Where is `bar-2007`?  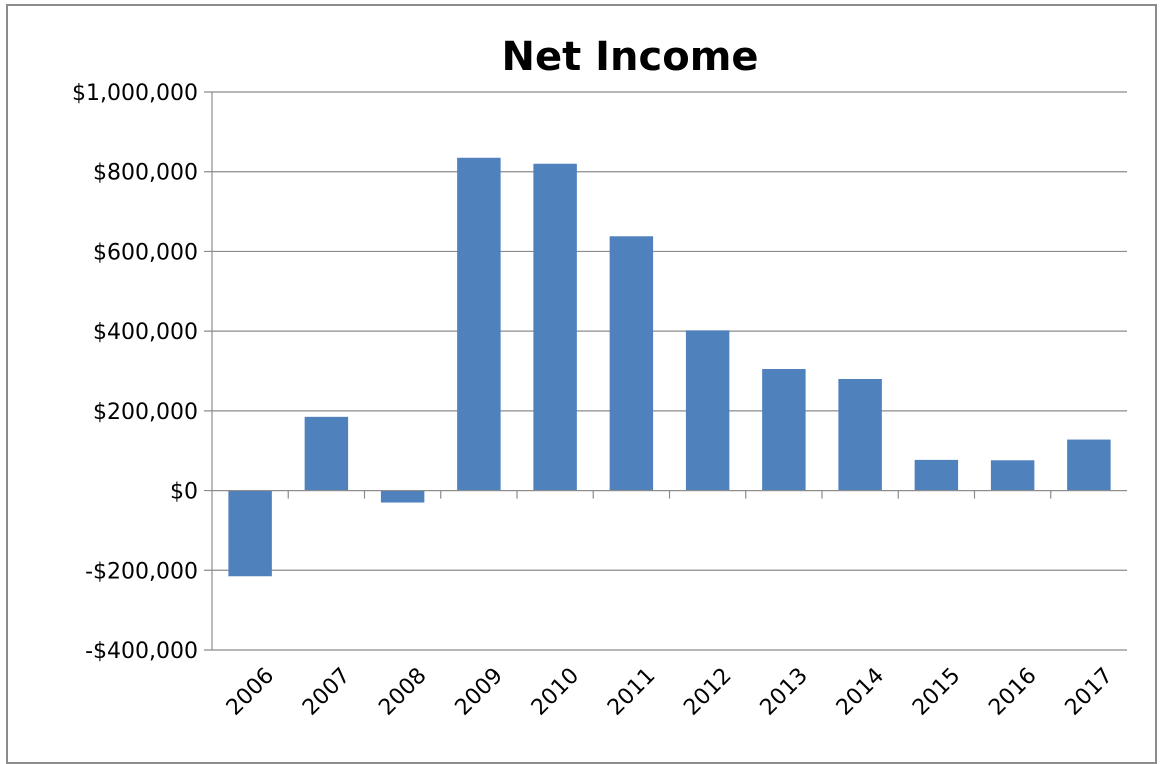 bar-2007 is located at coordinates (326, 454).